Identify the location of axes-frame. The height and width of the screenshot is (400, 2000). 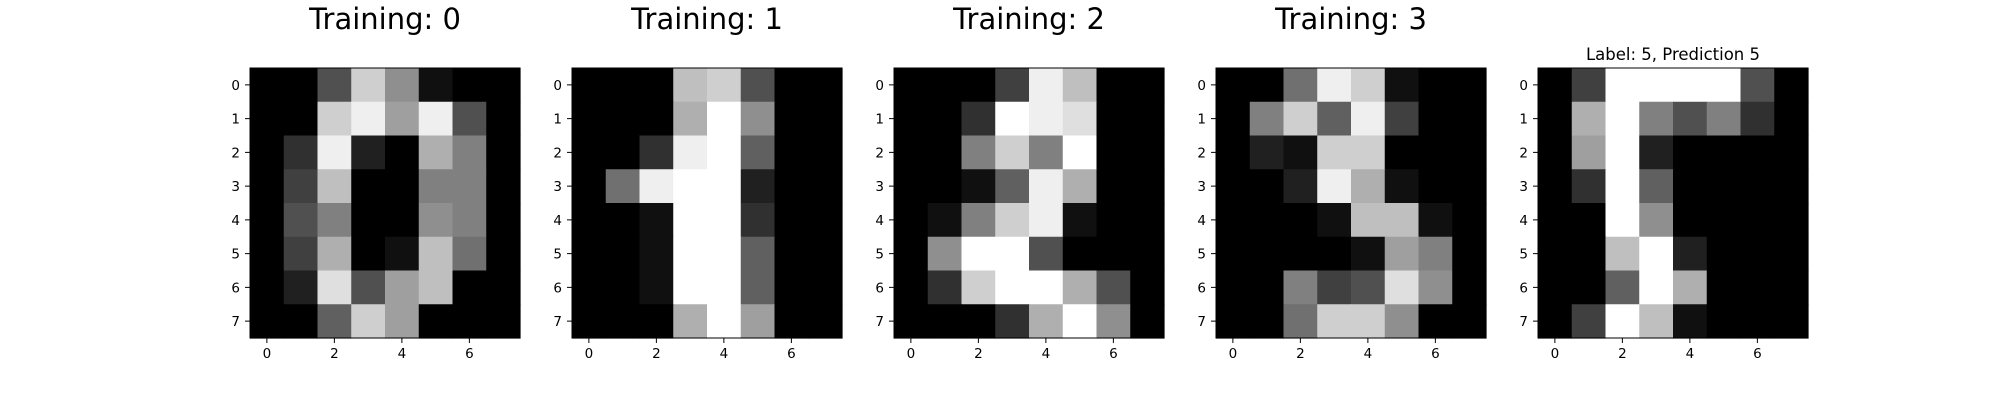
(1351, 203).